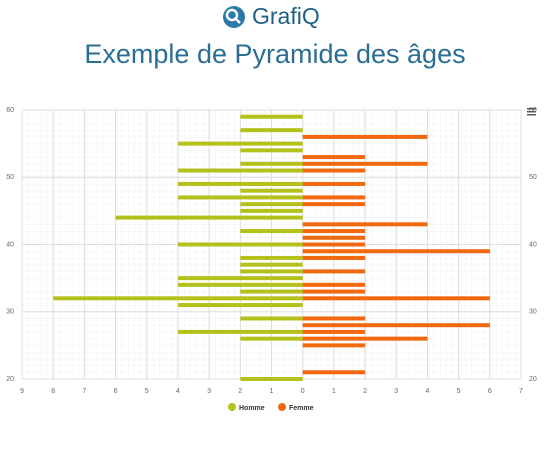 This screenshot has height=450, width=550. Describe the element at coordinates (10, 379) in the screenshot. I see `y-tick-label: 20` at that location.